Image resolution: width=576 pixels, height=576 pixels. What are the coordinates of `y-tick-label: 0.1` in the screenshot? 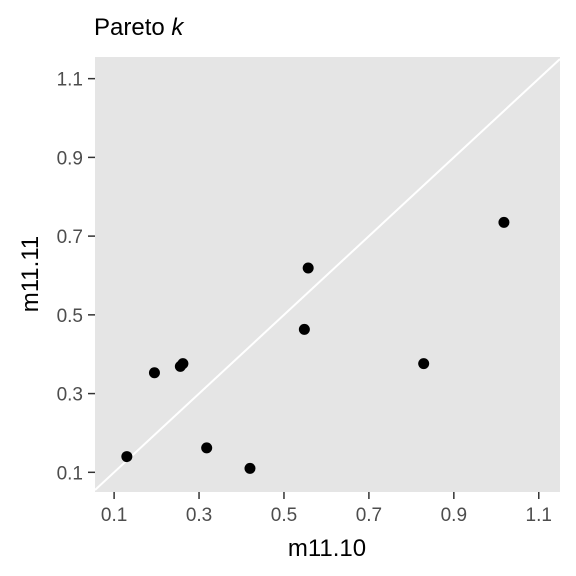 It's located at (70, 473).